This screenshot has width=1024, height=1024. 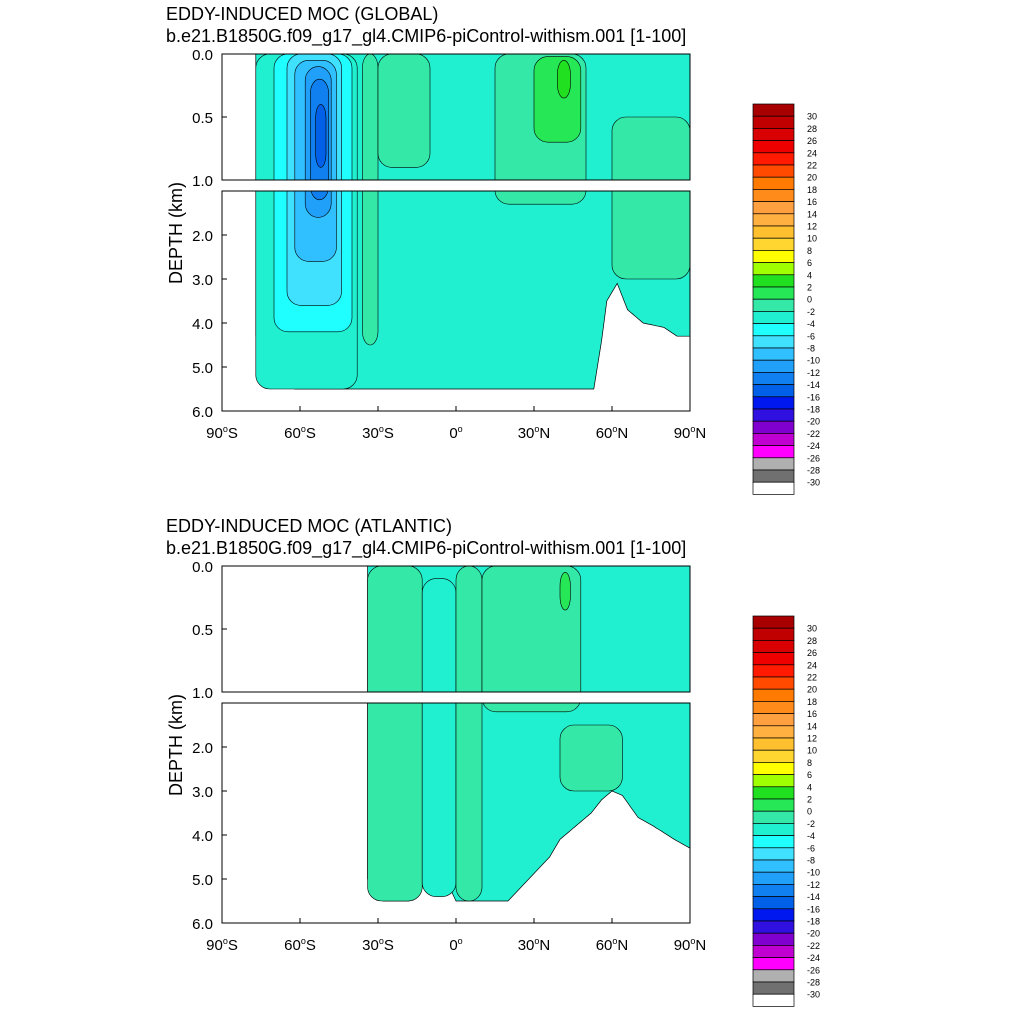 I want to click on colorbar-label: 22, so click(x=812, y=166).